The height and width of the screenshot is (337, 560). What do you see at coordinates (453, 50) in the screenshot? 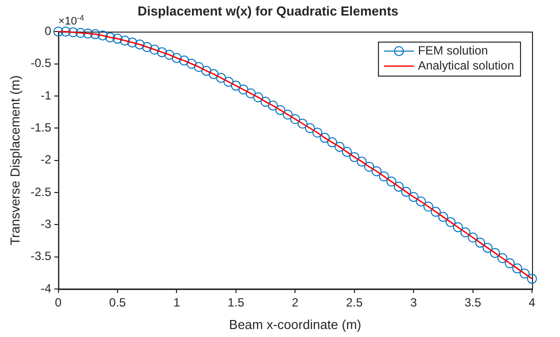
I see `legend-label: FEM solution` at bounding box center [453, 50].